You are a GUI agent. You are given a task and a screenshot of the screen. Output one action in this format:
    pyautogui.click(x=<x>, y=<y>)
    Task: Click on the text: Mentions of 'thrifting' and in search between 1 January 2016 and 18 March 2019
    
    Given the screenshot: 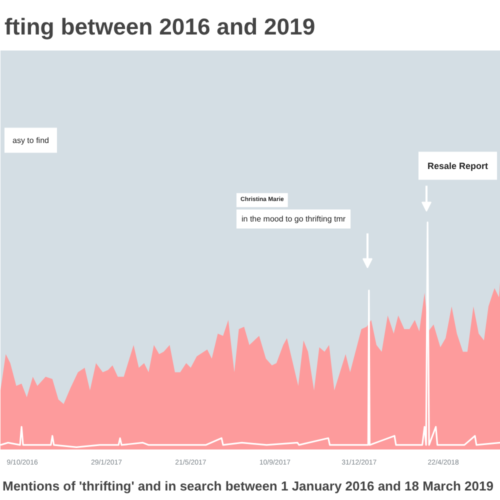 What is the action you would take?
    pyautogui.click(x=248, y=486)
    